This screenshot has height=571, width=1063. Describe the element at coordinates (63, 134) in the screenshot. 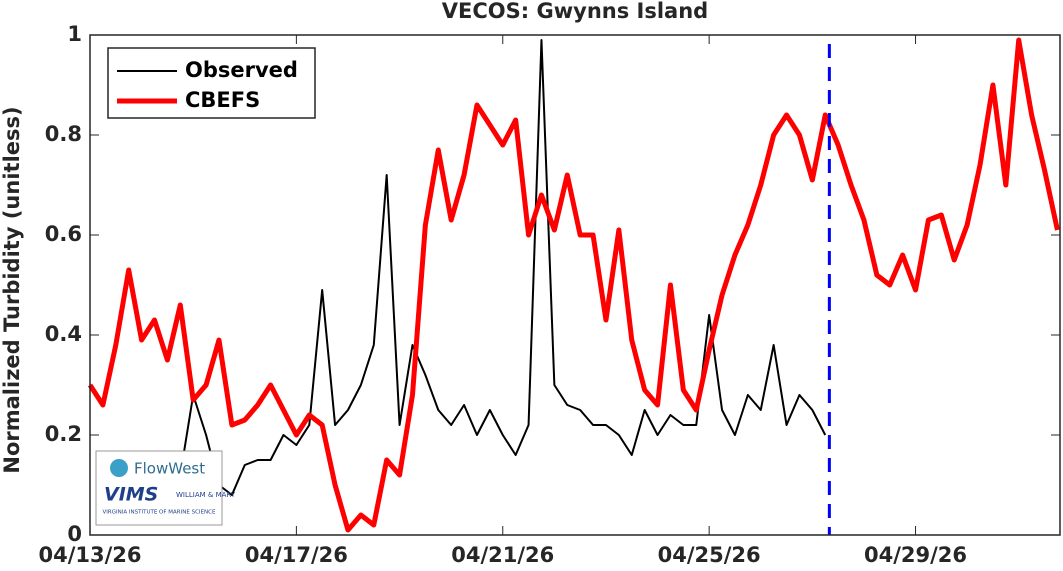

I see `y-tick-label: 0.8` at that location.